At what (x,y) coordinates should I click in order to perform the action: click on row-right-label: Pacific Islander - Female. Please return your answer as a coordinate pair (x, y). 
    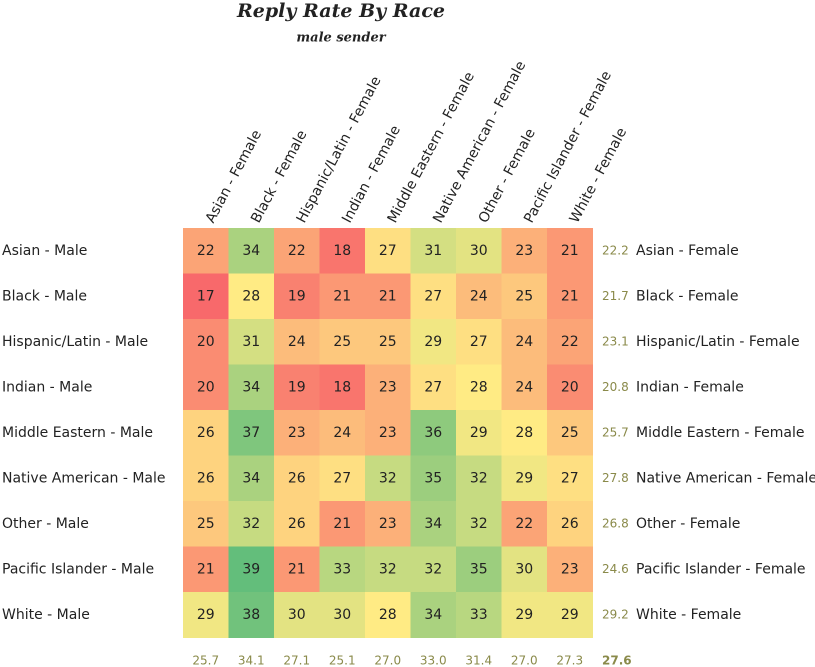
    Looking at the image, I should click on (721, 569).